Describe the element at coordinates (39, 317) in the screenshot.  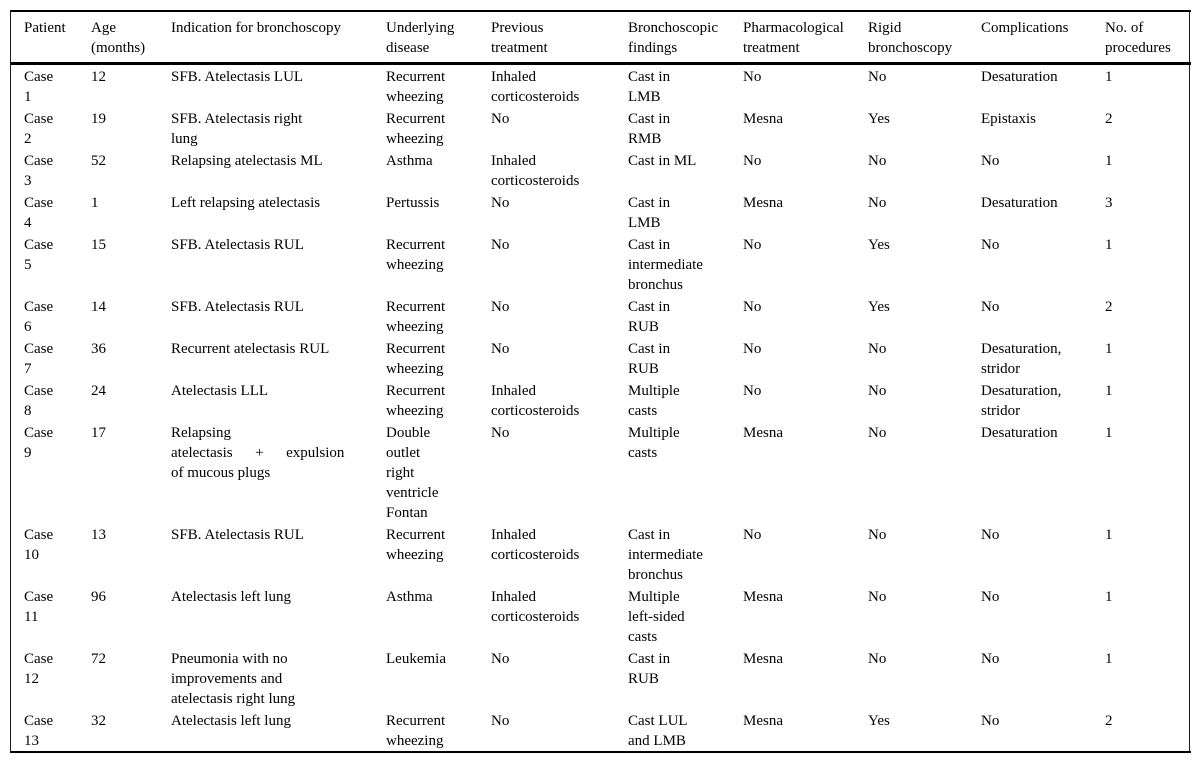
I see `cell-patient: Case 6` at that location.